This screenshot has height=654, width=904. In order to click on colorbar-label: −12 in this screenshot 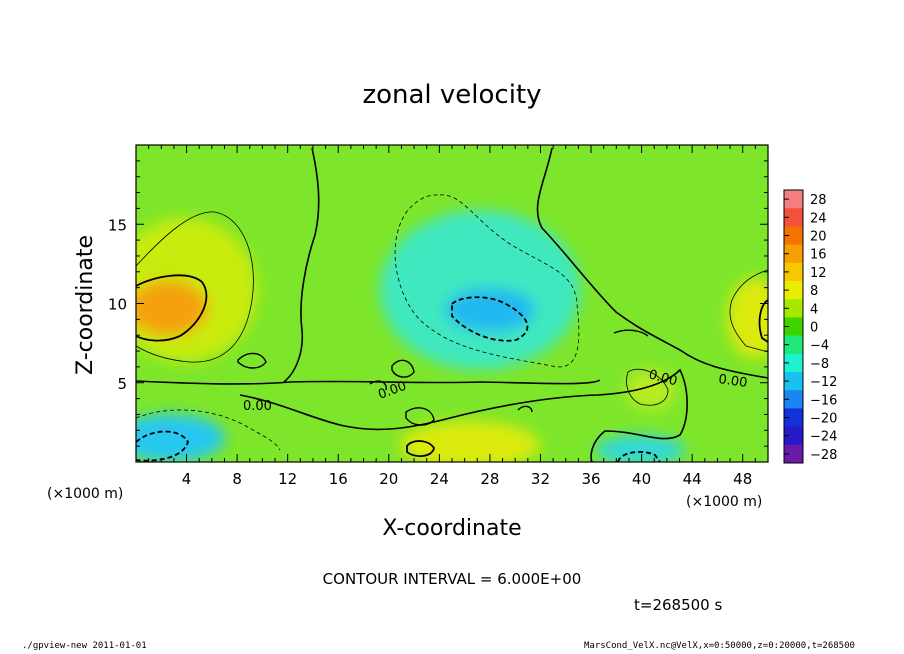, I will do `click(823, 382)`.